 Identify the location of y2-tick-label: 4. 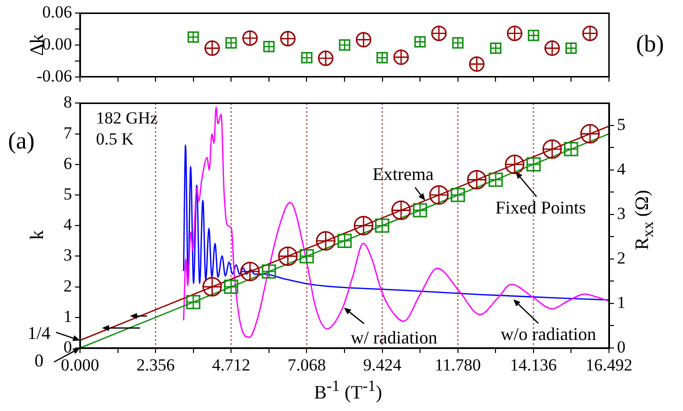
(621, 168).